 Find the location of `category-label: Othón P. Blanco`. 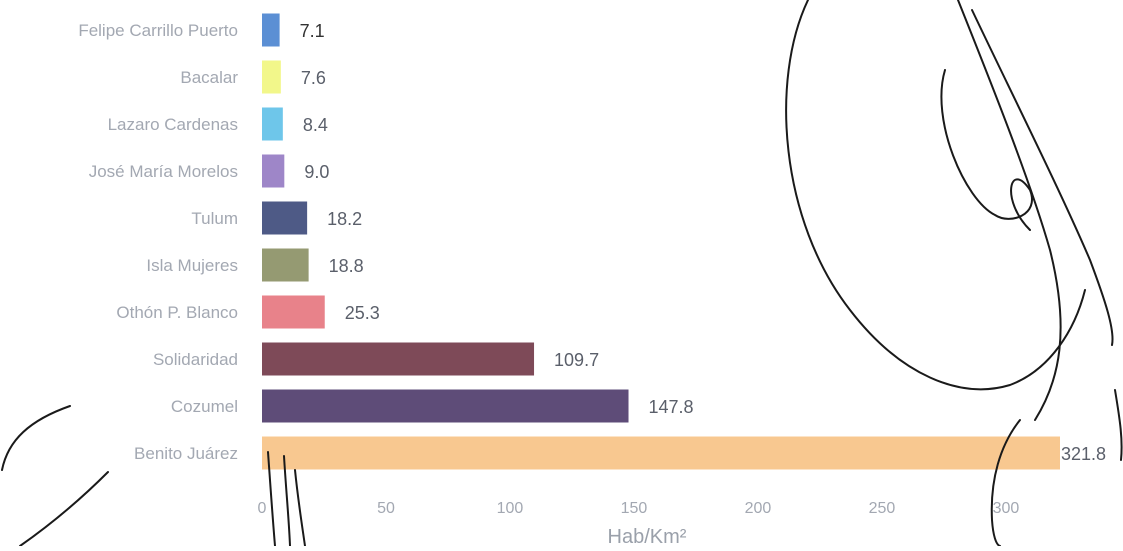

category-label: Othón P. Blanco is located at coordinates (177, 312).